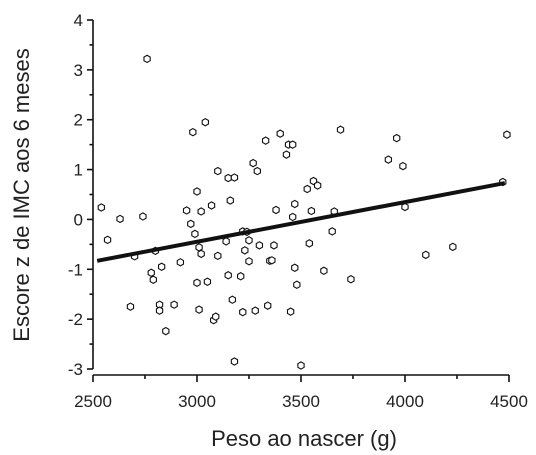 The height and width of the screenshot is (455, 536). Describe the element at coordinates (78, 219) in the screenshot. I see `y-tick-label: 0` at that location.